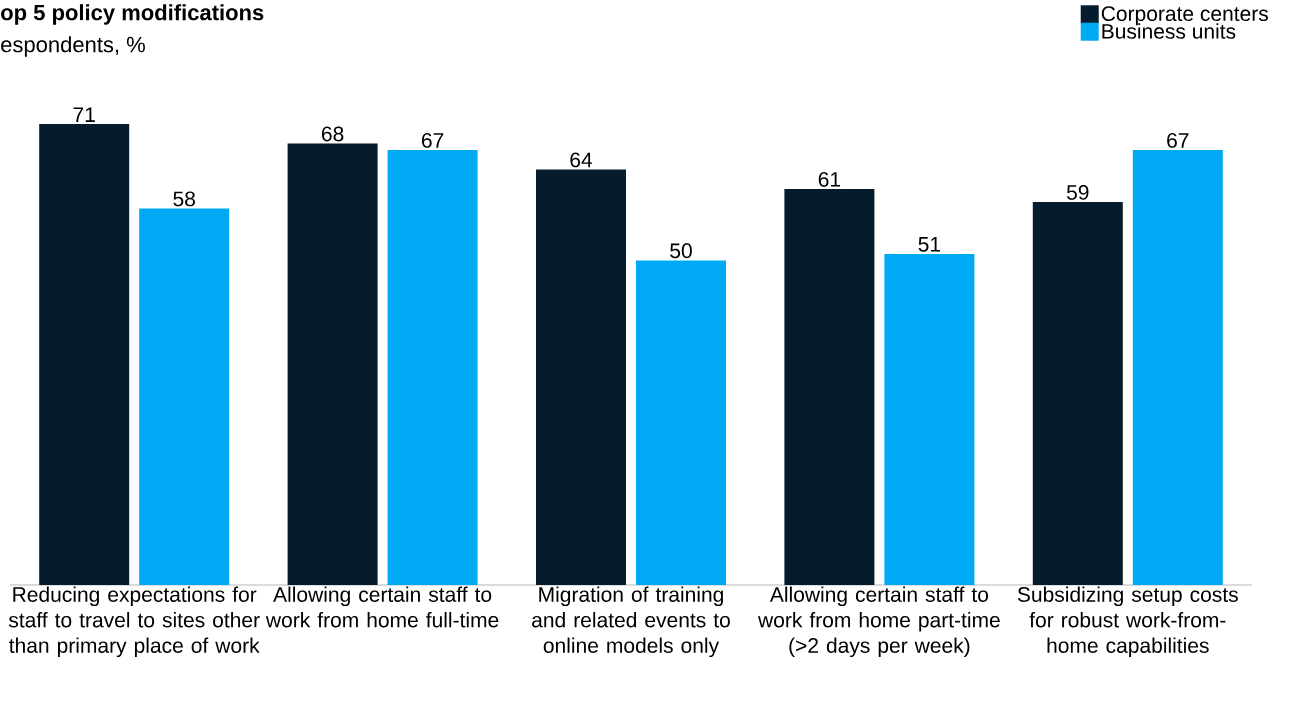 Image resolution: width=1290 pixels, height=704 pixels. Describe the element at coordinates (681, 251) in the screenshot. I see `data-label: 50` at that location.